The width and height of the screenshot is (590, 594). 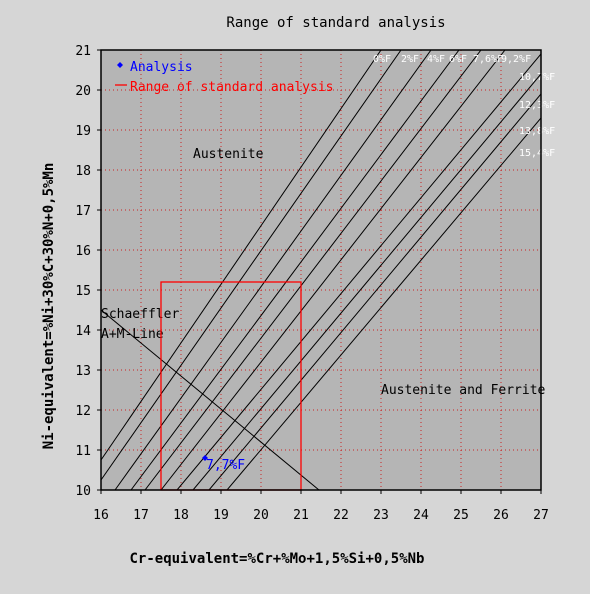 I want to click on x-tick-label: 24, so click(x=421, y=515).